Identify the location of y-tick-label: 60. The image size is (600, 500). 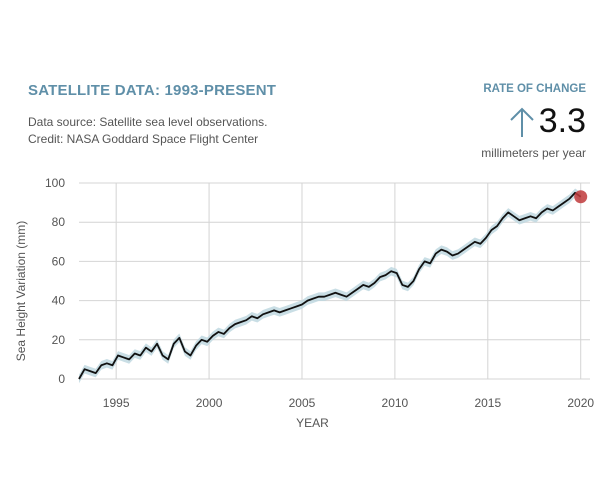
(59, 261).